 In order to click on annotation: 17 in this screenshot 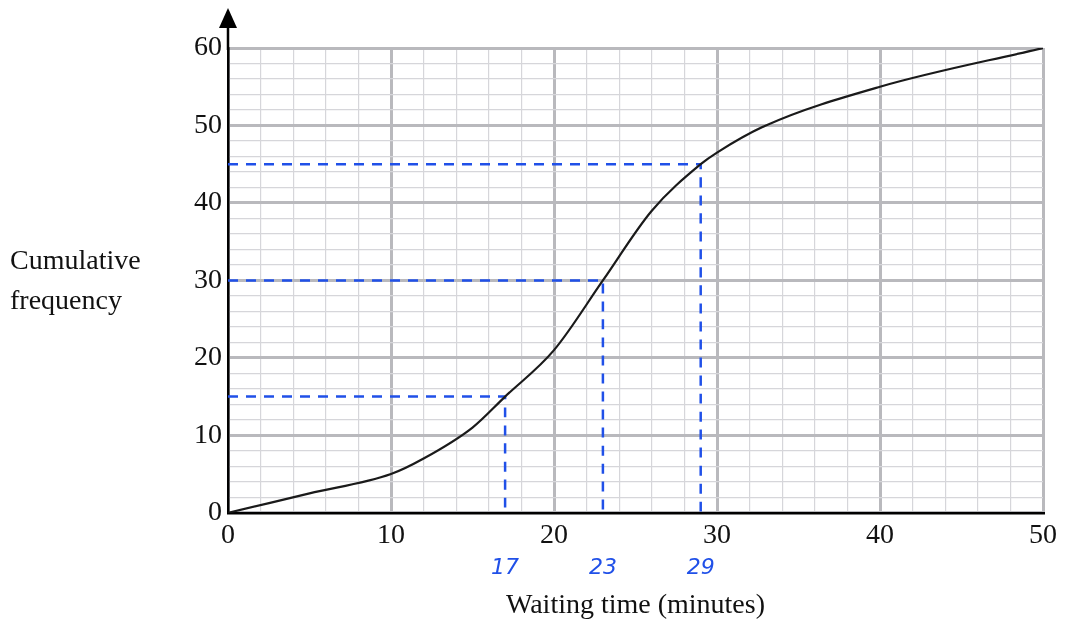, I will do `click(505, 566)`.